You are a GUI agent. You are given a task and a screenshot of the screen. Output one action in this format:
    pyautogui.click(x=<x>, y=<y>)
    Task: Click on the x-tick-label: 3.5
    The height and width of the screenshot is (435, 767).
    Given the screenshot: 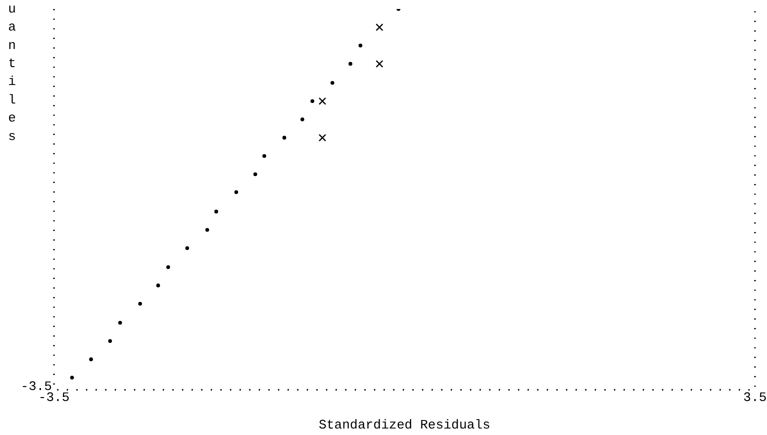 What is the action you would take?
    pyautogui.click(x=755, y=398)
    